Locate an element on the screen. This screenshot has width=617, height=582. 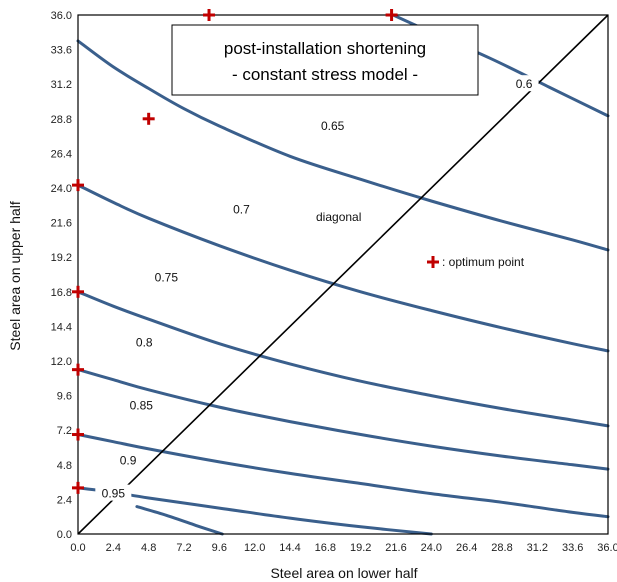
y-tick-label: 19.2 is located at coordinates (61, 258).